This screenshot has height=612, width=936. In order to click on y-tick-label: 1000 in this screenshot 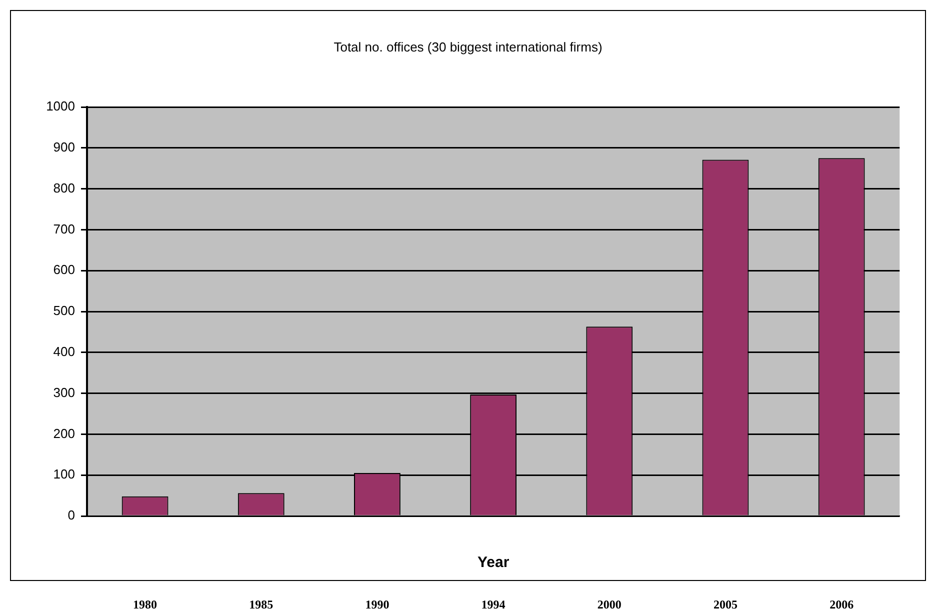, I will do `click(60, 106)`.